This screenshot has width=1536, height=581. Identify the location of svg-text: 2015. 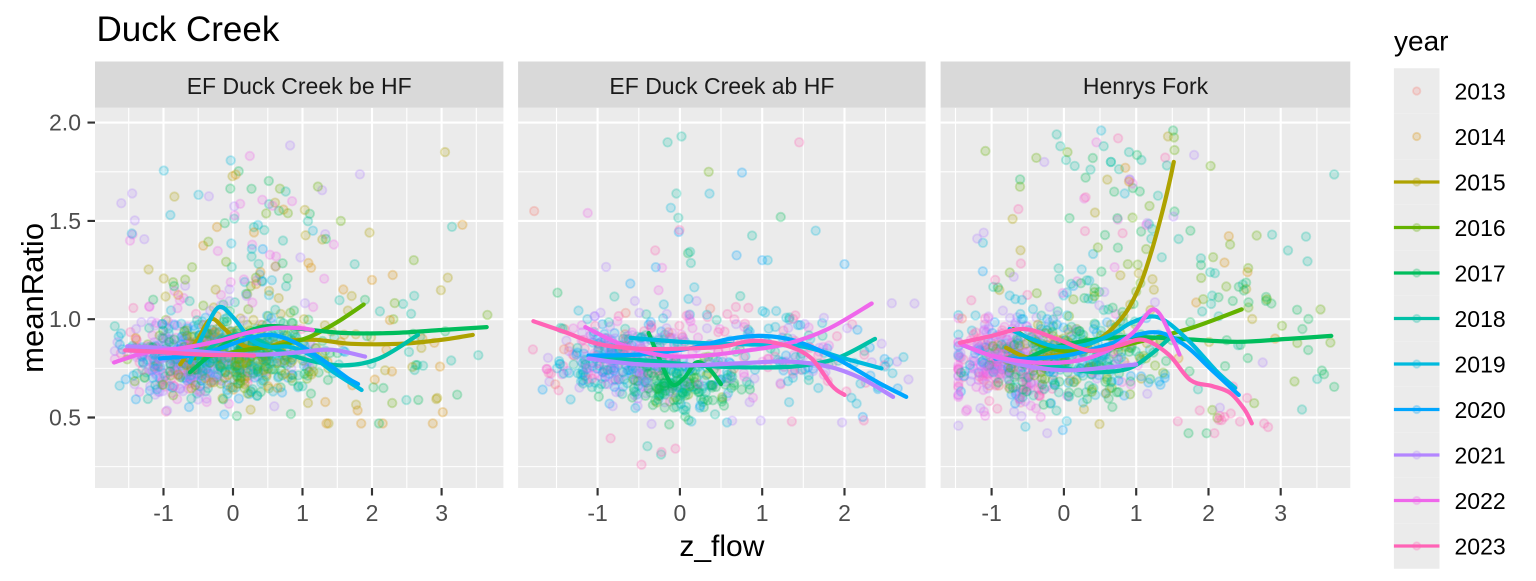
(1480, 183).